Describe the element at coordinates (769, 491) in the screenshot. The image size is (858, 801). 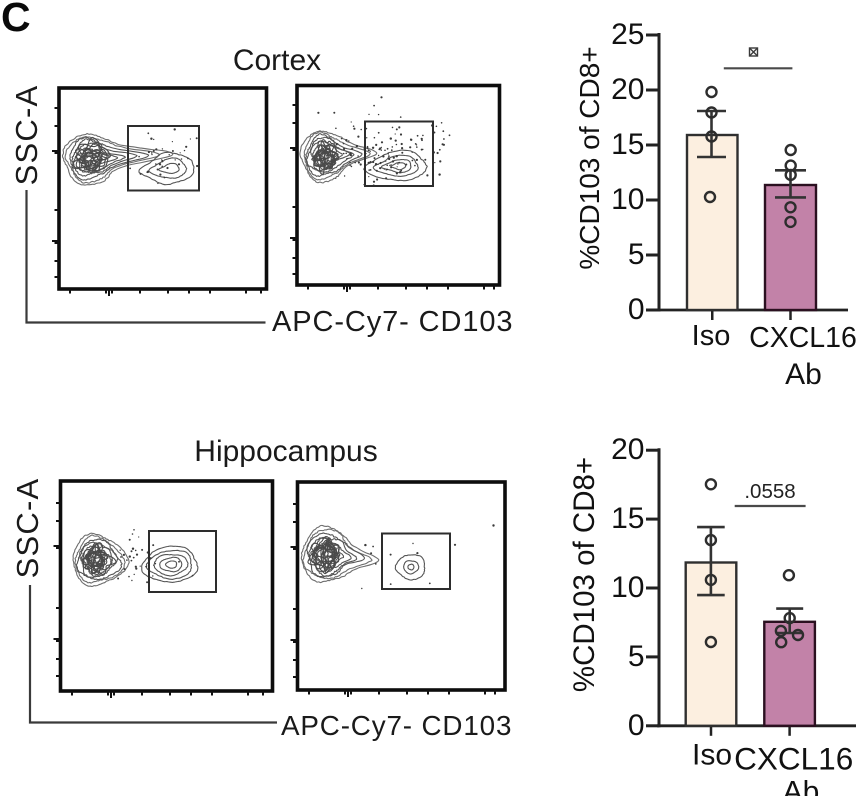
I see `svg-text: .0558` at that location.